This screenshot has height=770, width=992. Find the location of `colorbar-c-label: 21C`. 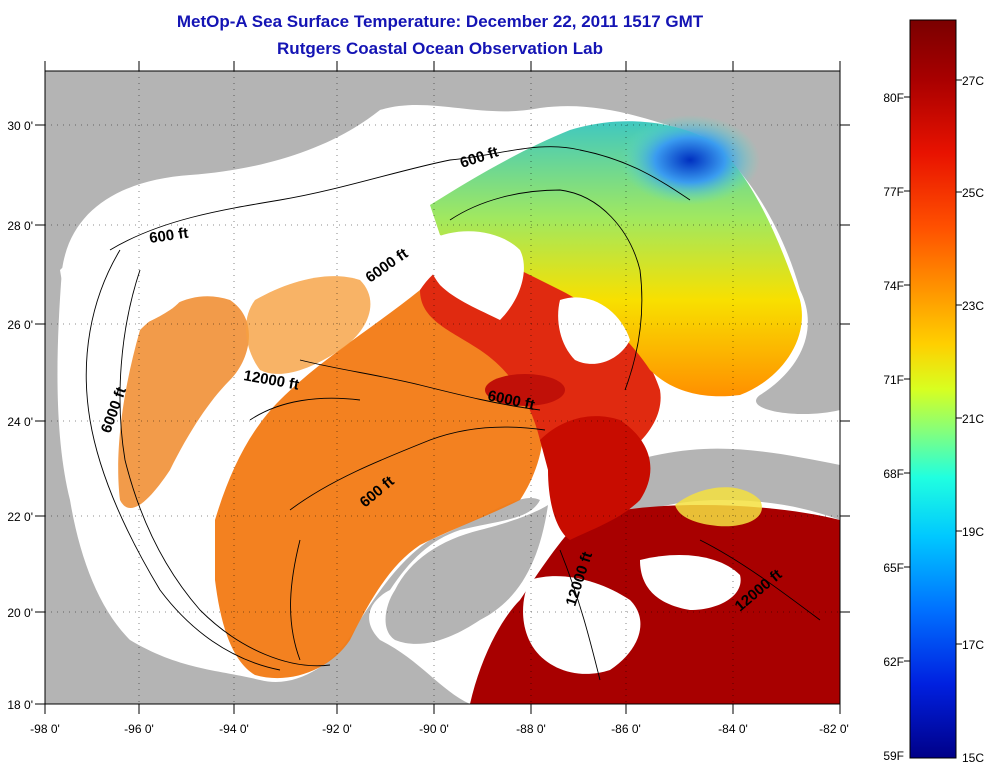

colorbar-c-label: 21C is located at coordinates (973, 419).